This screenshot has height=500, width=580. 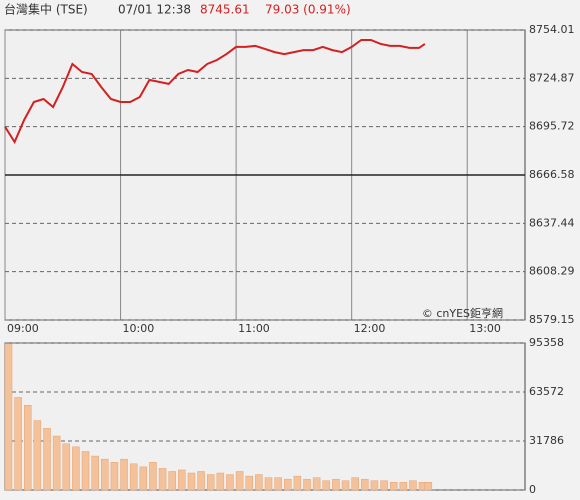 I want to click on x-tick-label: 11:00, so click(x=254, y=328).